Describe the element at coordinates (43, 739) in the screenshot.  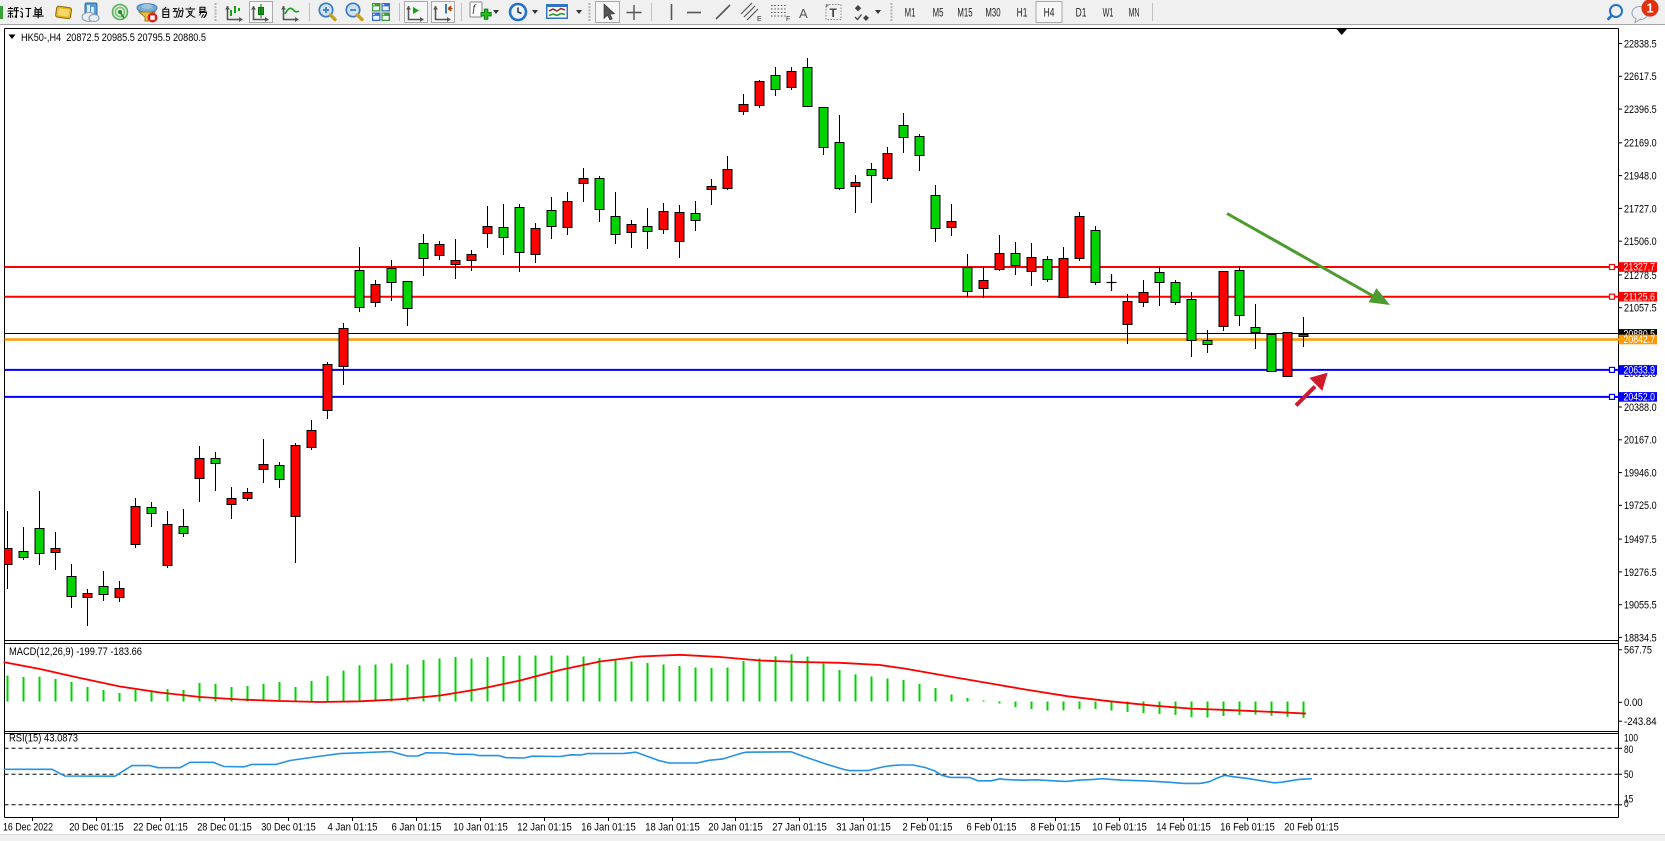
I see `svg-text: RSI(15) 43.0873` at that location.